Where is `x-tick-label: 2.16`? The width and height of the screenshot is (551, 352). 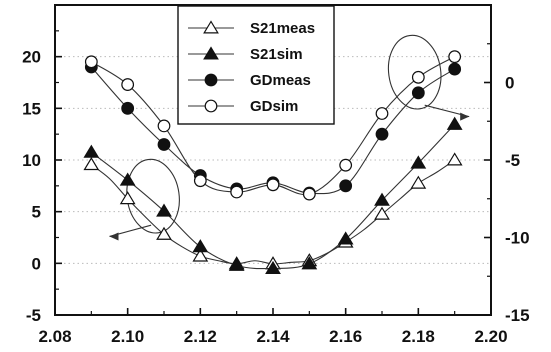 x-tick-label: 2.16 is located at coordinates (345, 336).